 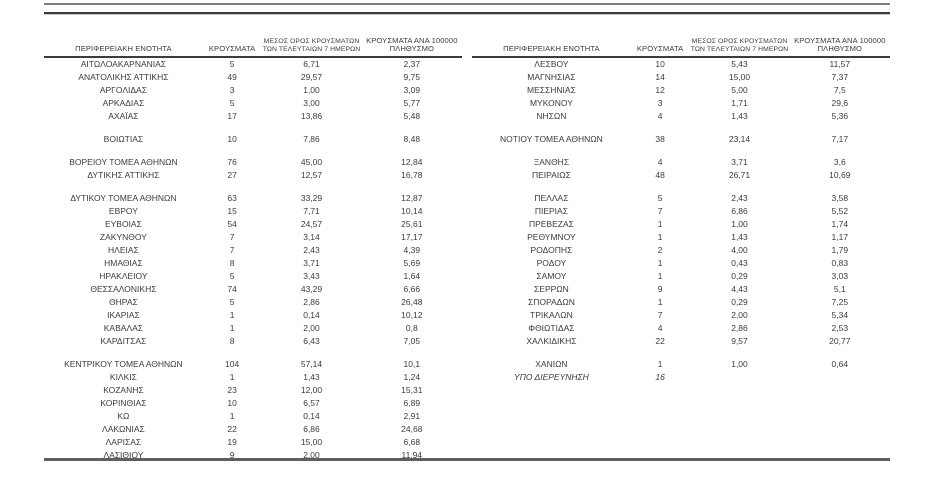 What do you see at coordinates (311, 364) in the screenshot?
I see `avg7-cell: 57,14` at bounding box center [311, 364].